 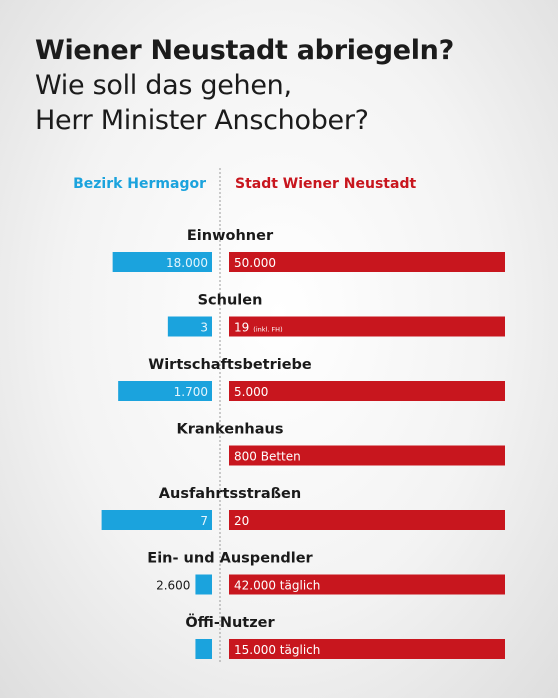 What do you see at coordinates (230, 236) in the screenshot?
I see `category-label: Einwohner` at bounding box center [230, 236].